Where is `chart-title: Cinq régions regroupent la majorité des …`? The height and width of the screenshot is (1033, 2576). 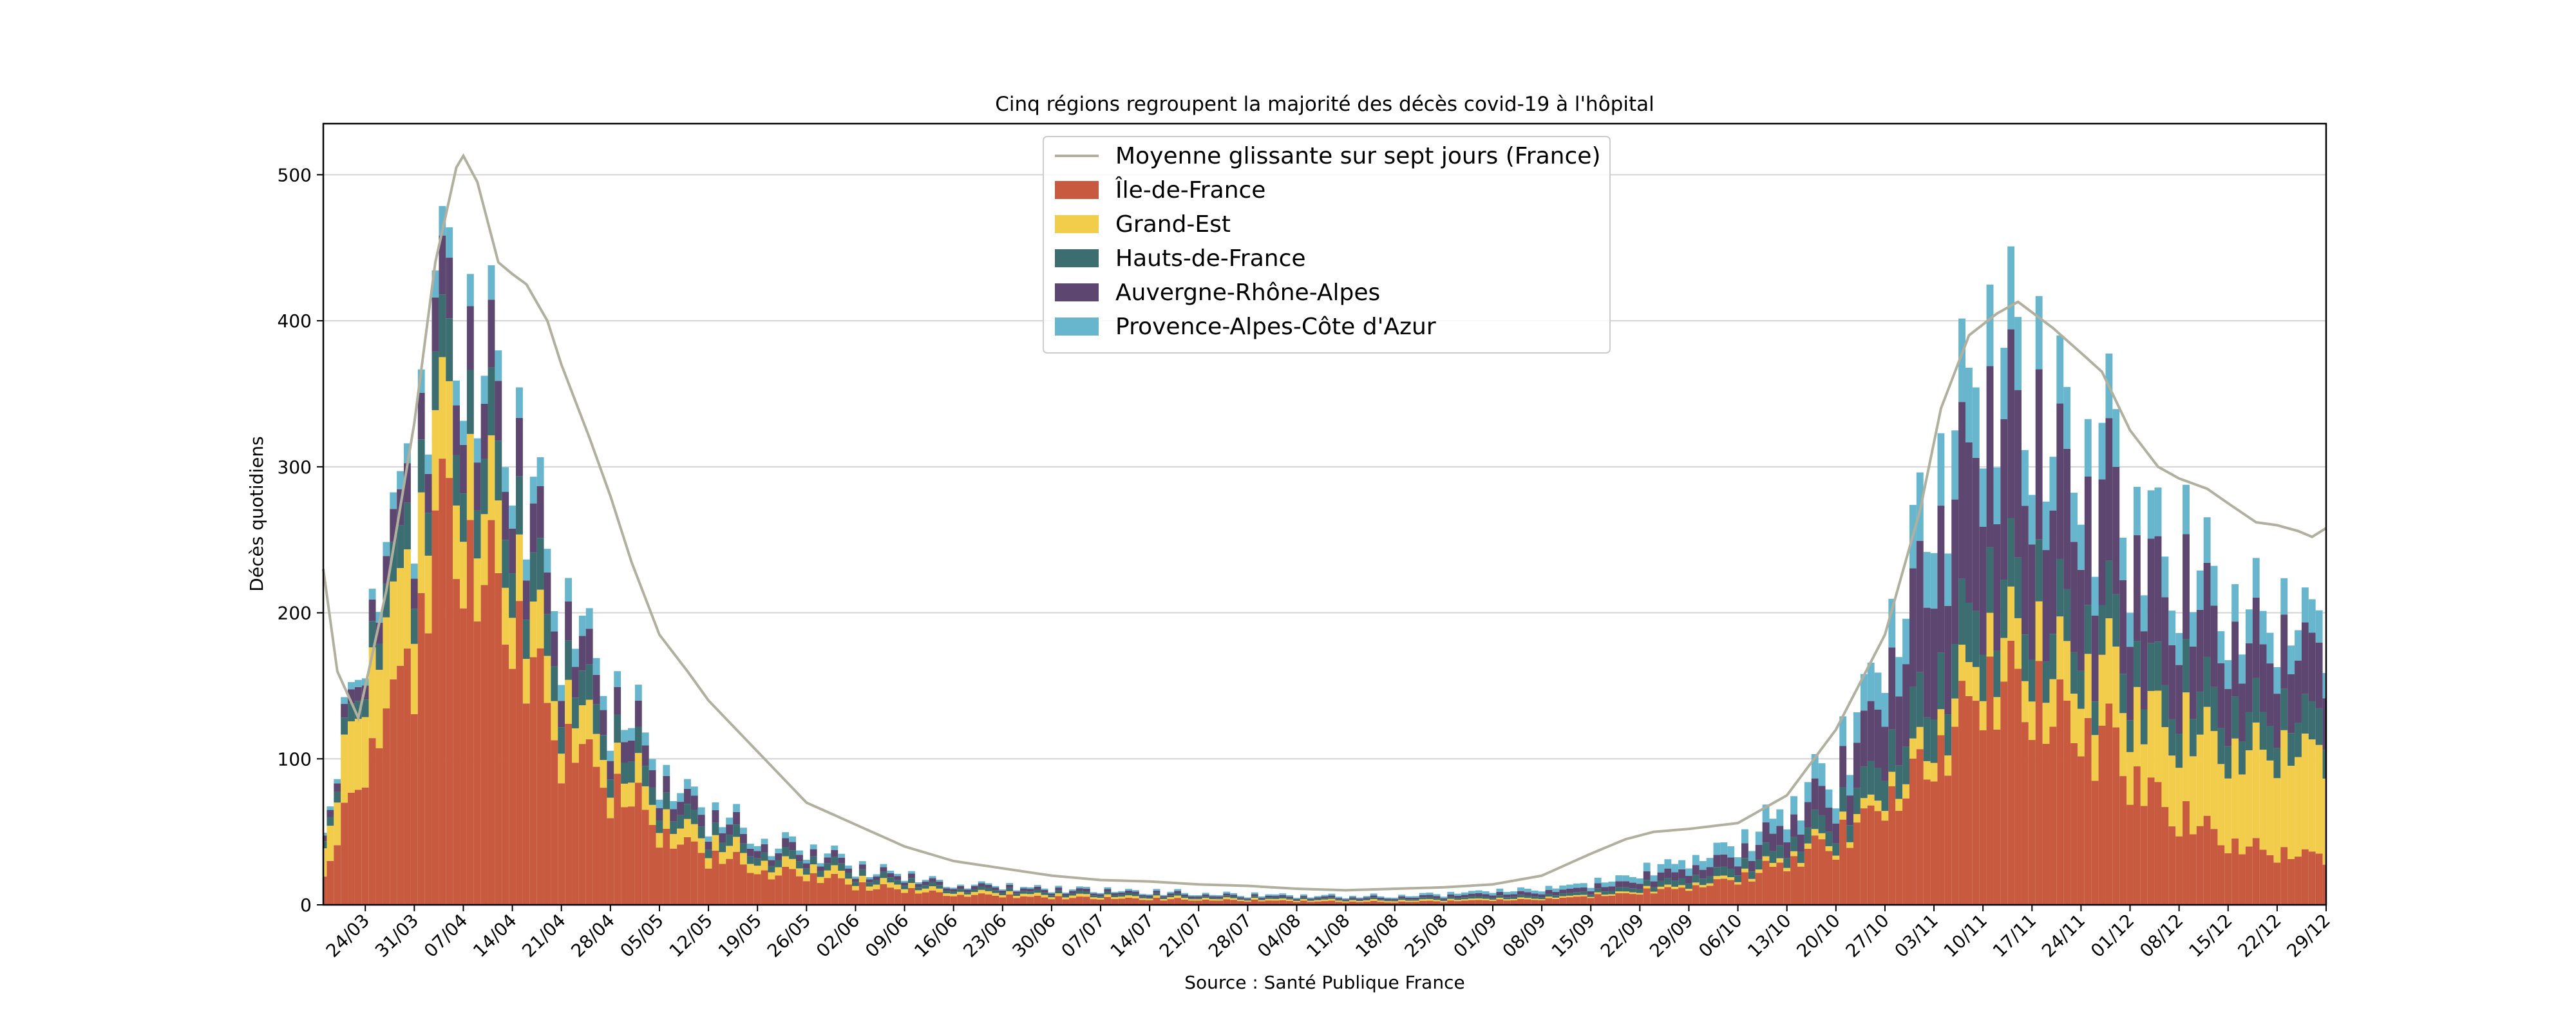 chart-title: Cinq régions regroupent la majorité des … is located at coordinates (1324, 104).